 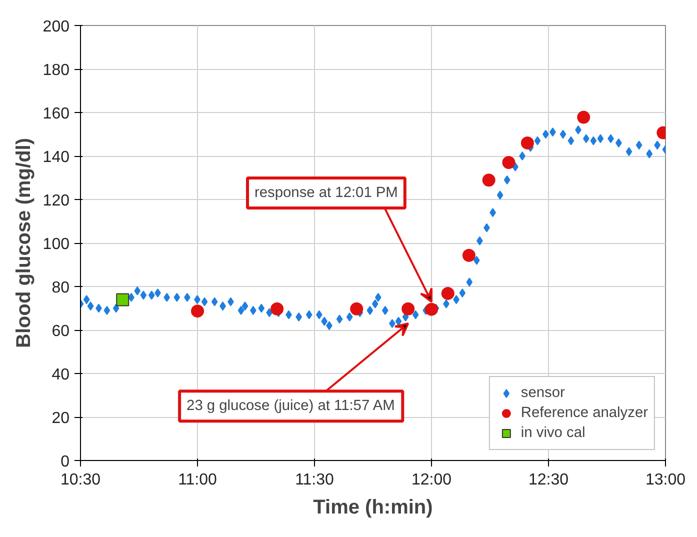 I want to click on y-tick-label: 60, so click(x=61, y=331).